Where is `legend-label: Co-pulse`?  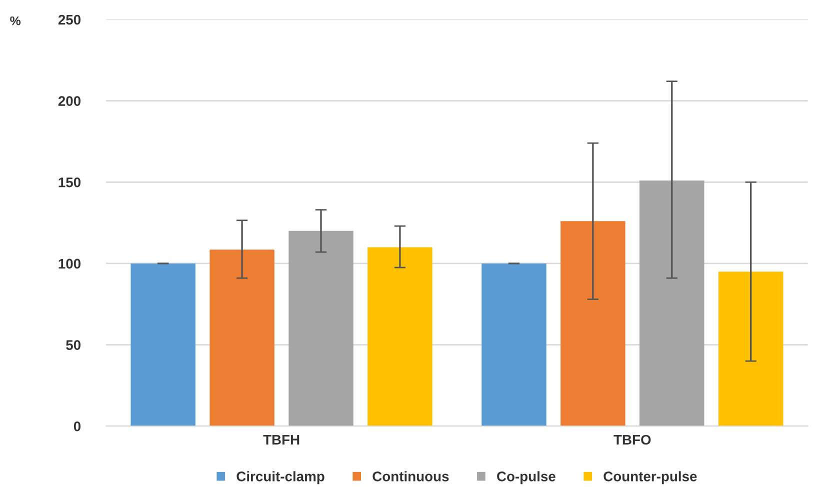
legend-label: Co-pulse is located at coordinates (526, 477).